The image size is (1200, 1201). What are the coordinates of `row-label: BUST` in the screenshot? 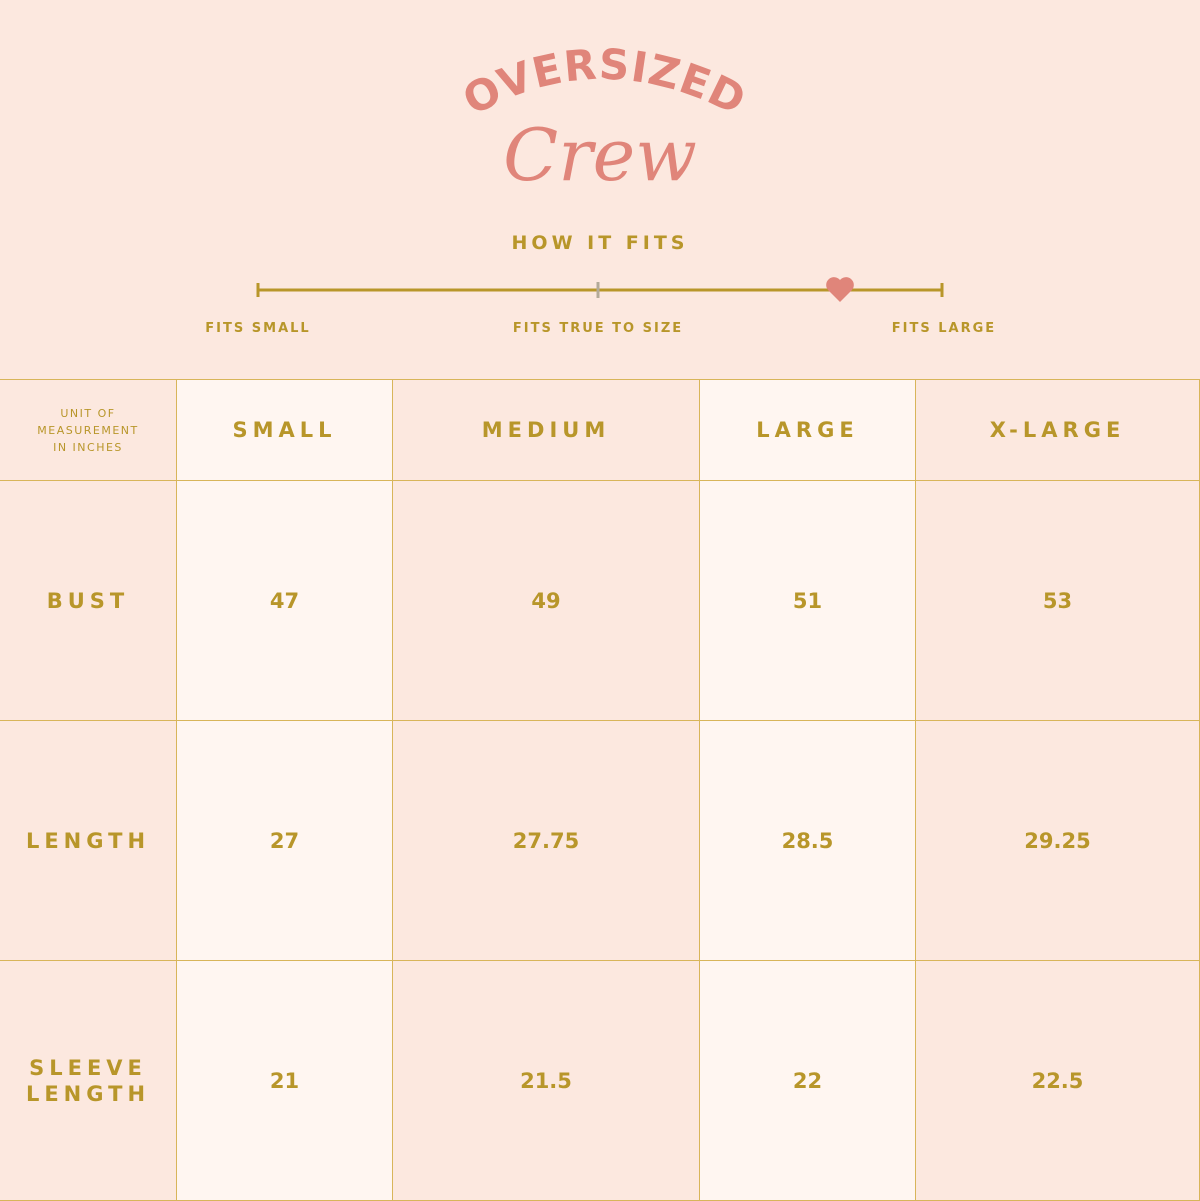 It's located at (88, 601).